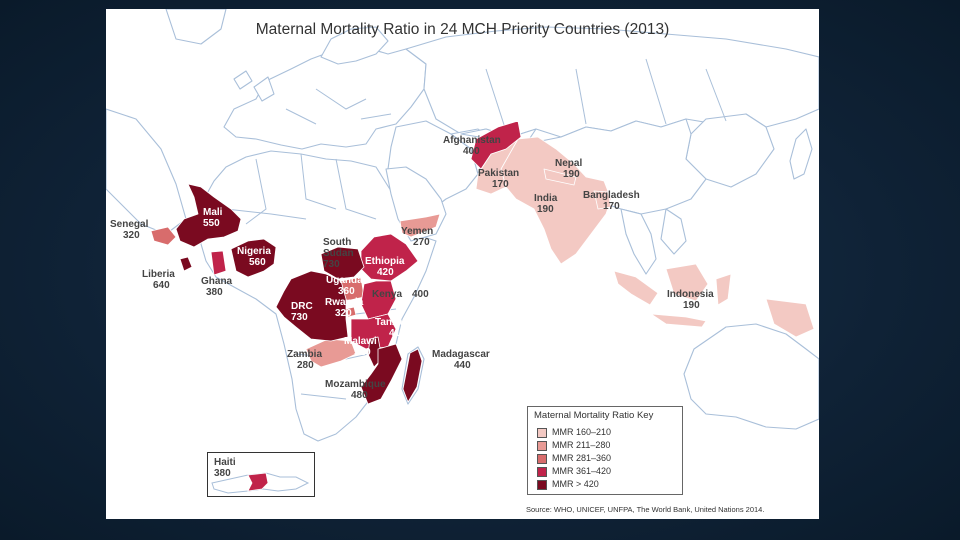 The height and width of the screenshot is (540, 960). Describe the element at coordinates (305, 360) in the screenshot. I see `label-zambia: Zambia 280` at that location.